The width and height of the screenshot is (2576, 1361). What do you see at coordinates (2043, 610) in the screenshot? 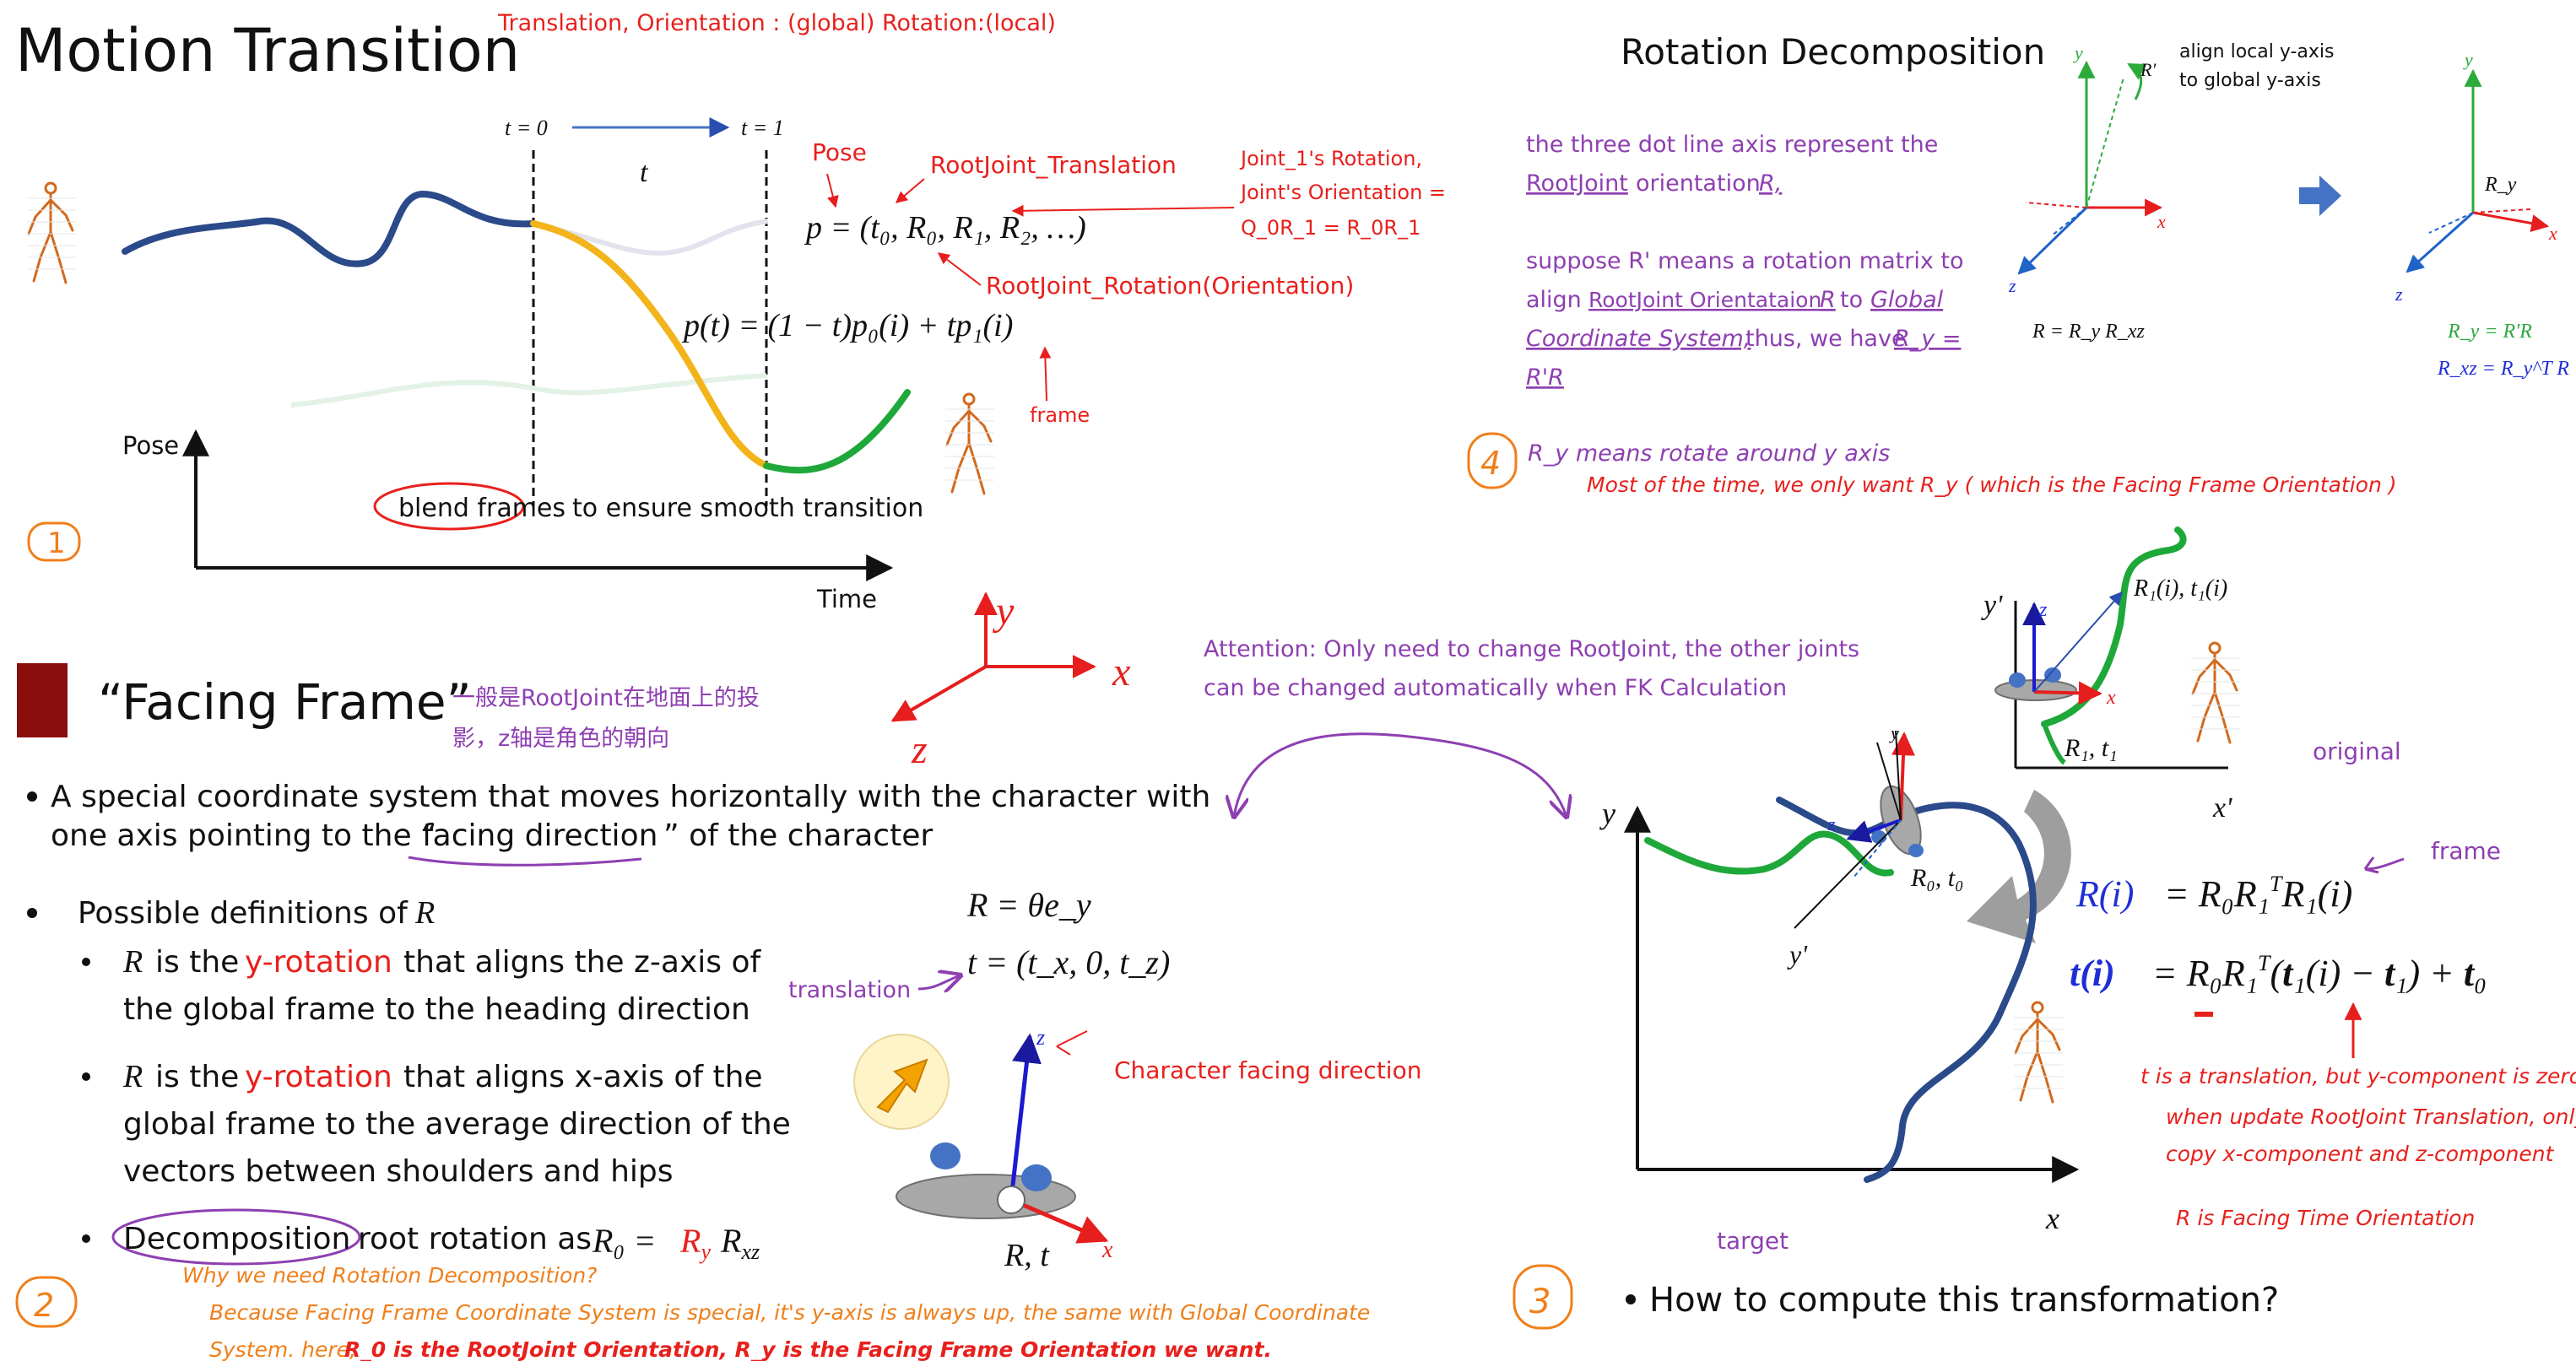
I see `original-z-label: z` at bounding box center [2043, 610].